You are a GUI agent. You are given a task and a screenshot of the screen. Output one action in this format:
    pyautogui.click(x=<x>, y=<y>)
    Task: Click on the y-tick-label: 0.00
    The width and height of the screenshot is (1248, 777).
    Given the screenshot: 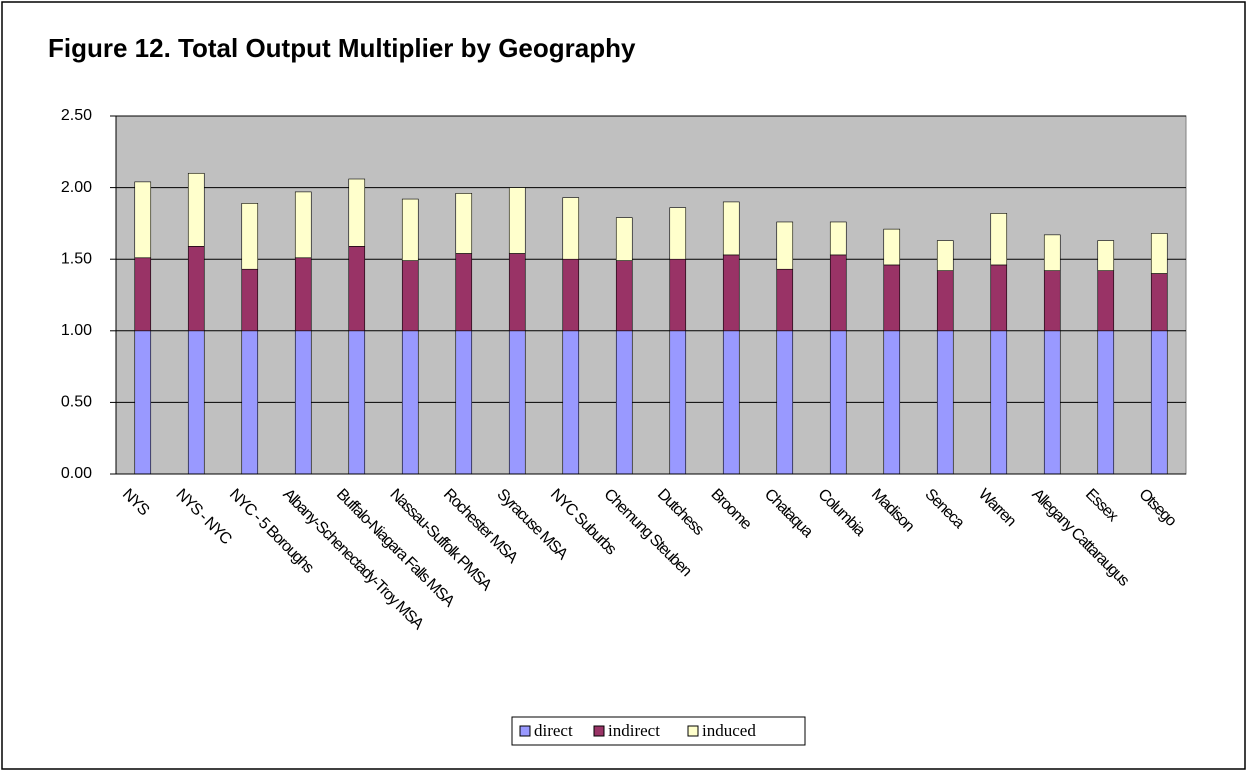 What is the action you would take?
    pyautogui.click(x=76, y=473)
    